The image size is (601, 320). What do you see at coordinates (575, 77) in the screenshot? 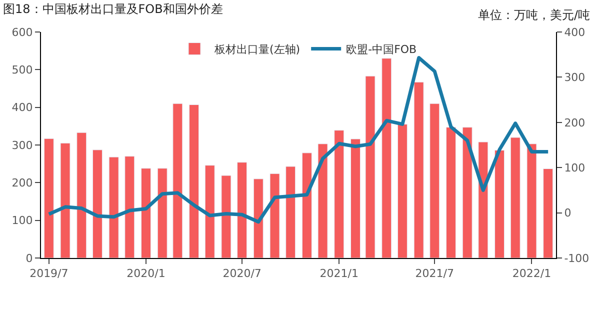
I see `y2-tick-label: 300` at bounding box center [575, 77].